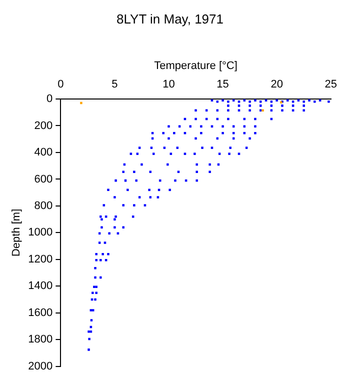 The height and width of the screenshot is (384, 348). Describe the element at coordinates (40, 232) in the screenshot. I see `y-tick-label: 1000` at that location.